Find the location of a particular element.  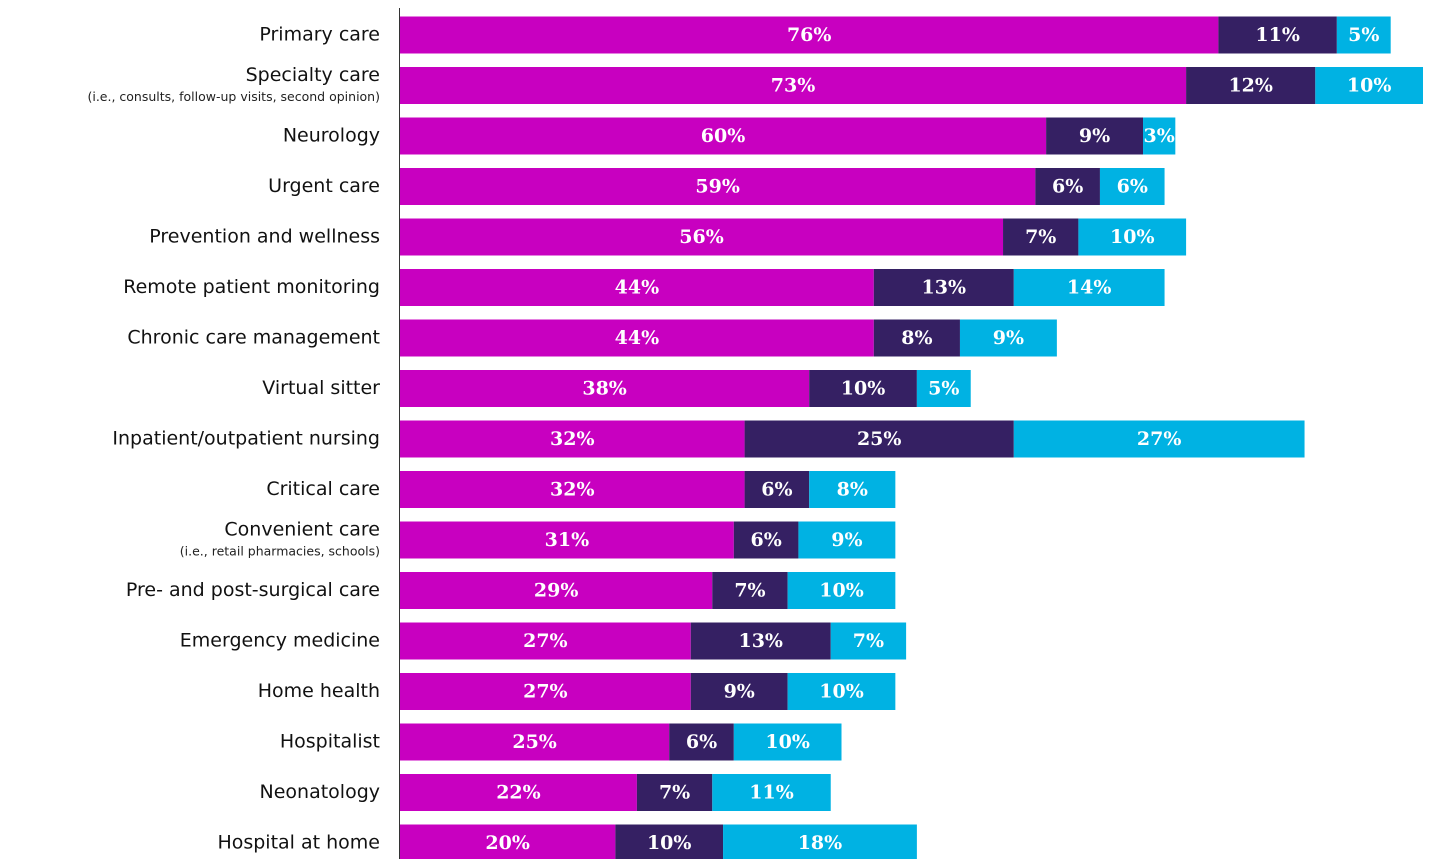

value-label: 76% is located at coordinates (809, 35).